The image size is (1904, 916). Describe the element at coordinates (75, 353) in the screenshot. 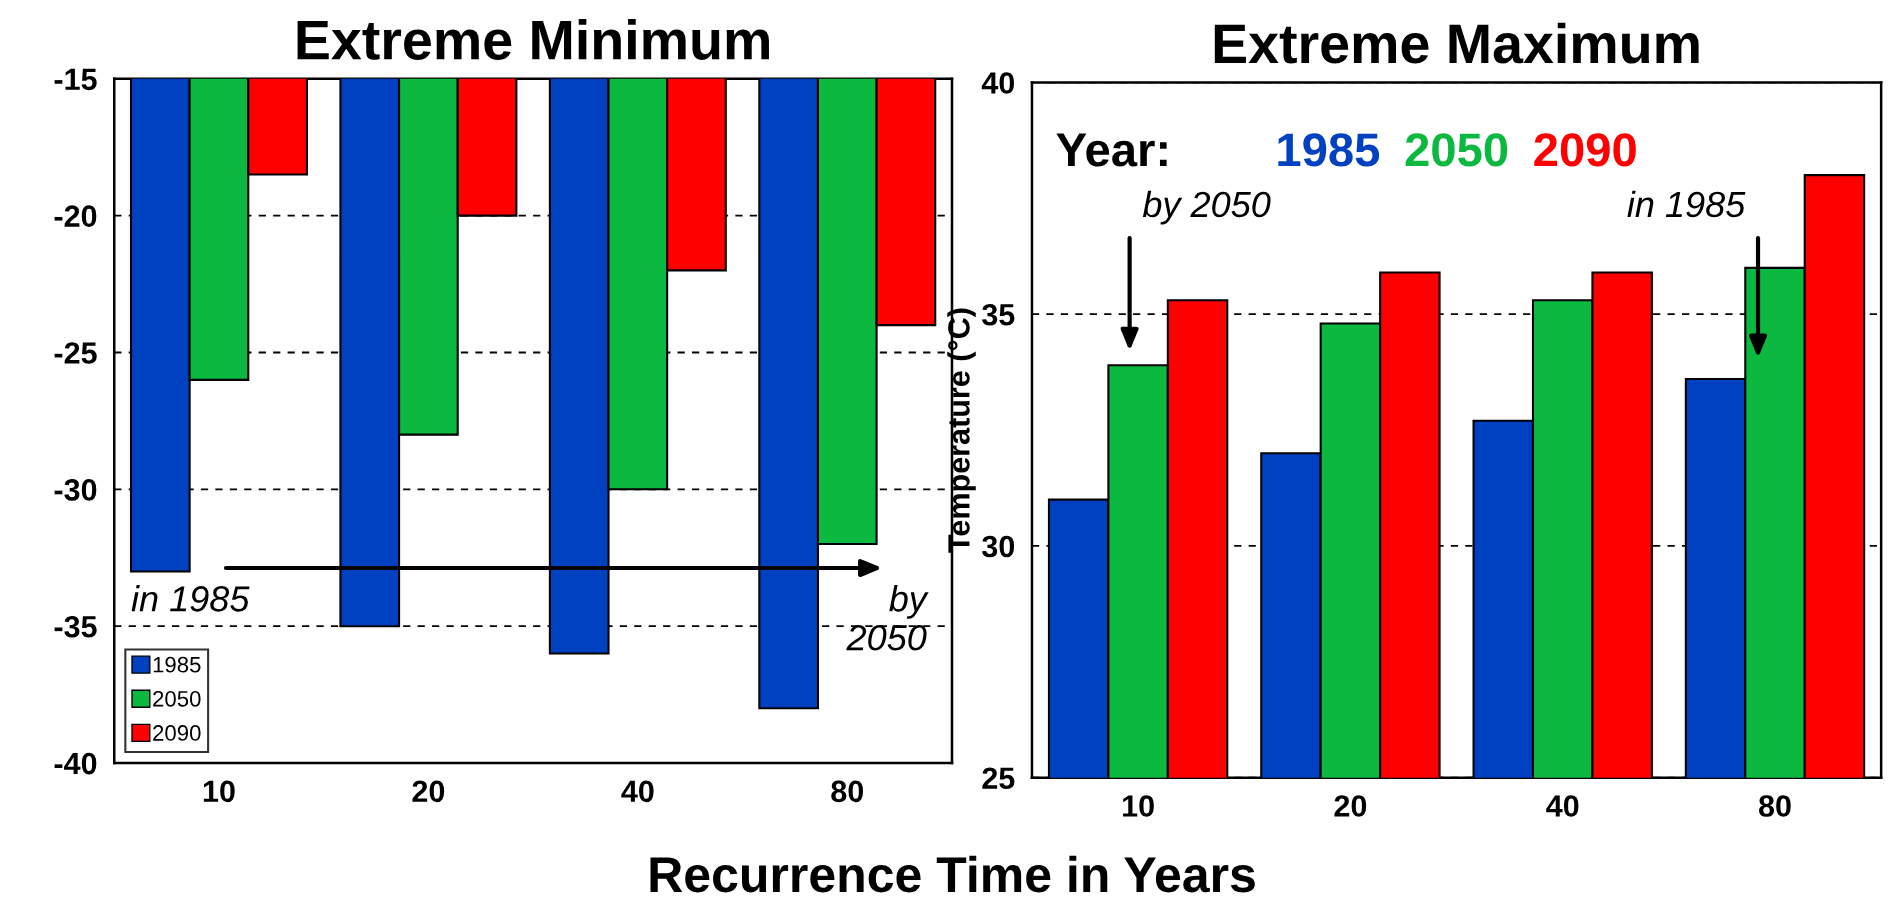

I see `y-tick-label: -25` at that location.